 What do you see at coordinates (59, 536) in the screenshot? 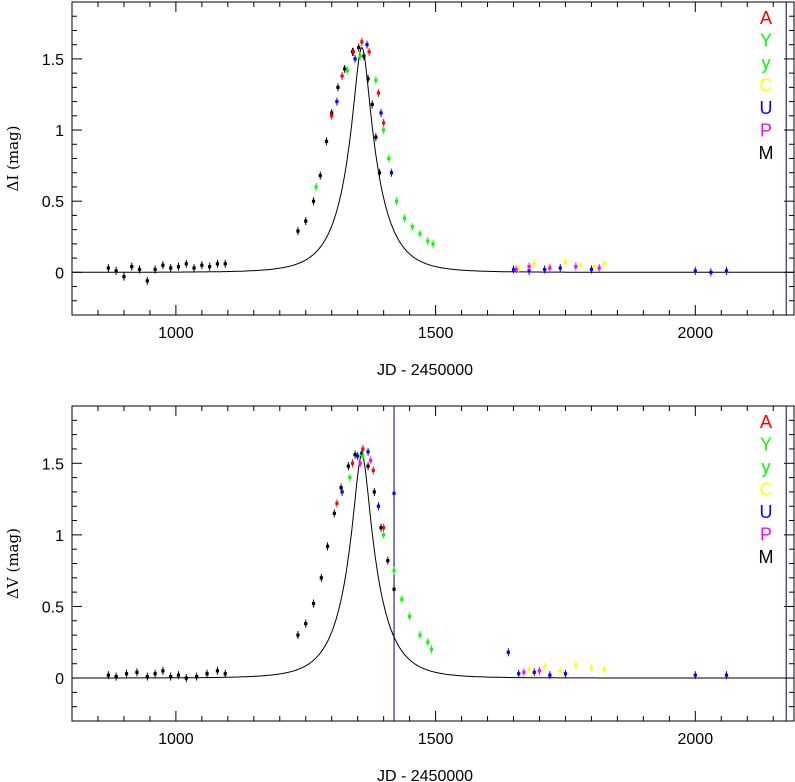
I see `y-tick-label: 1` at bounding box center [59, 536].